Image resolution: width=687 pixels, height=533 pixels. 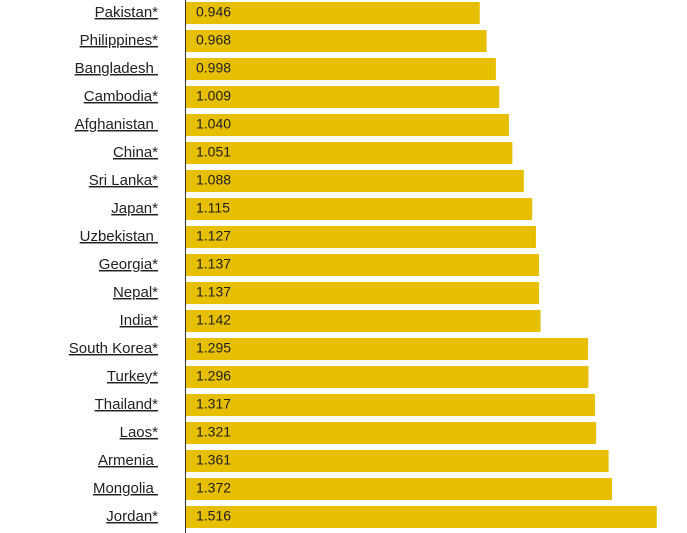 What do you see at coordinates (213, 404) in the screenshot?
I see `value-label: 1.317` at bounding box center [213, 404].